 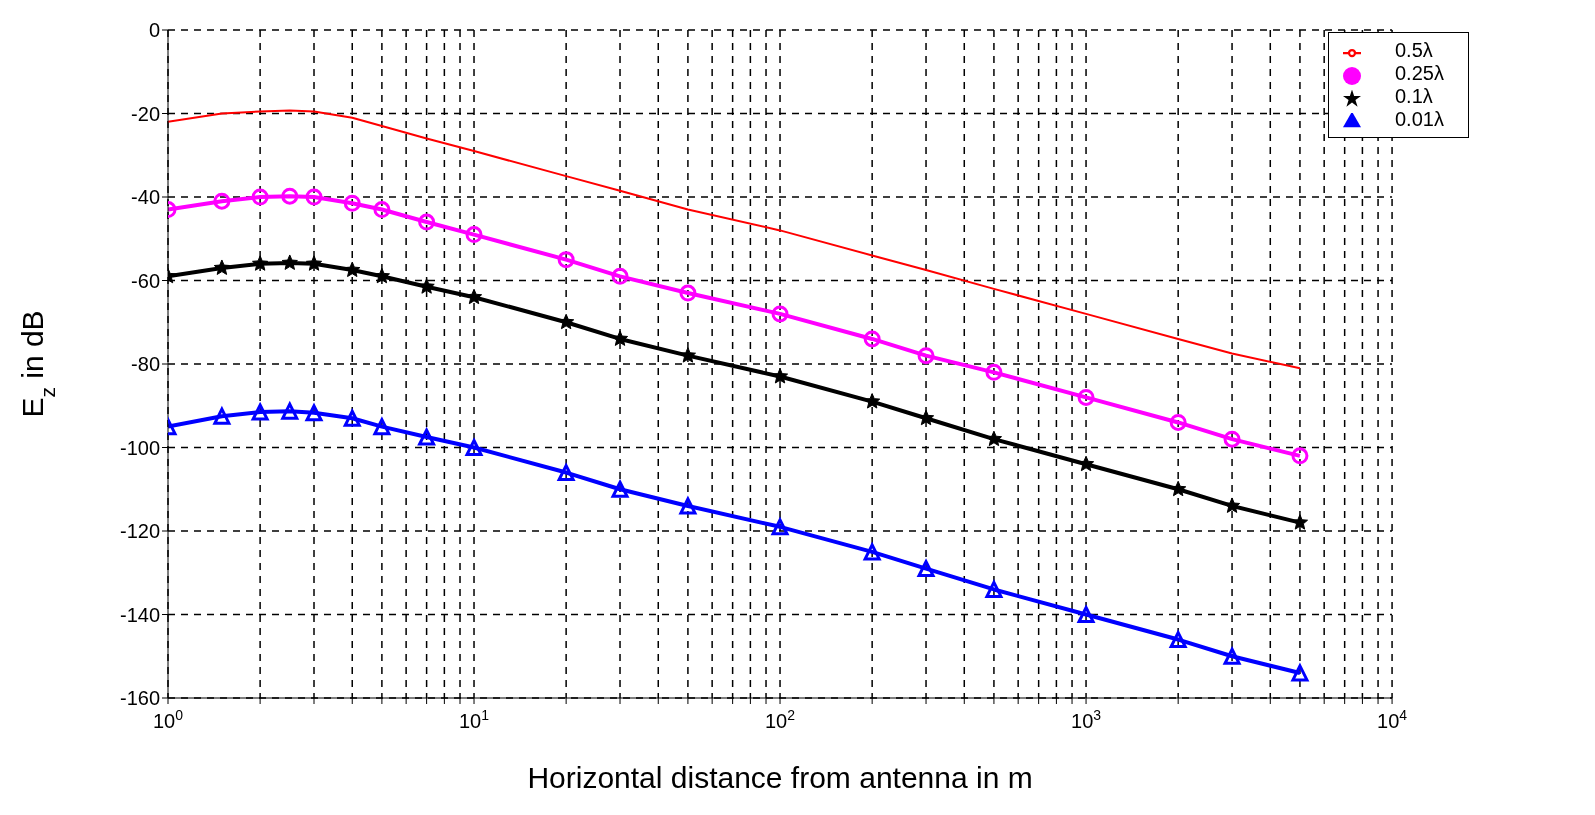 I want to click on x-tick-label: 10$^{2}$, so click(x=780, y=719).